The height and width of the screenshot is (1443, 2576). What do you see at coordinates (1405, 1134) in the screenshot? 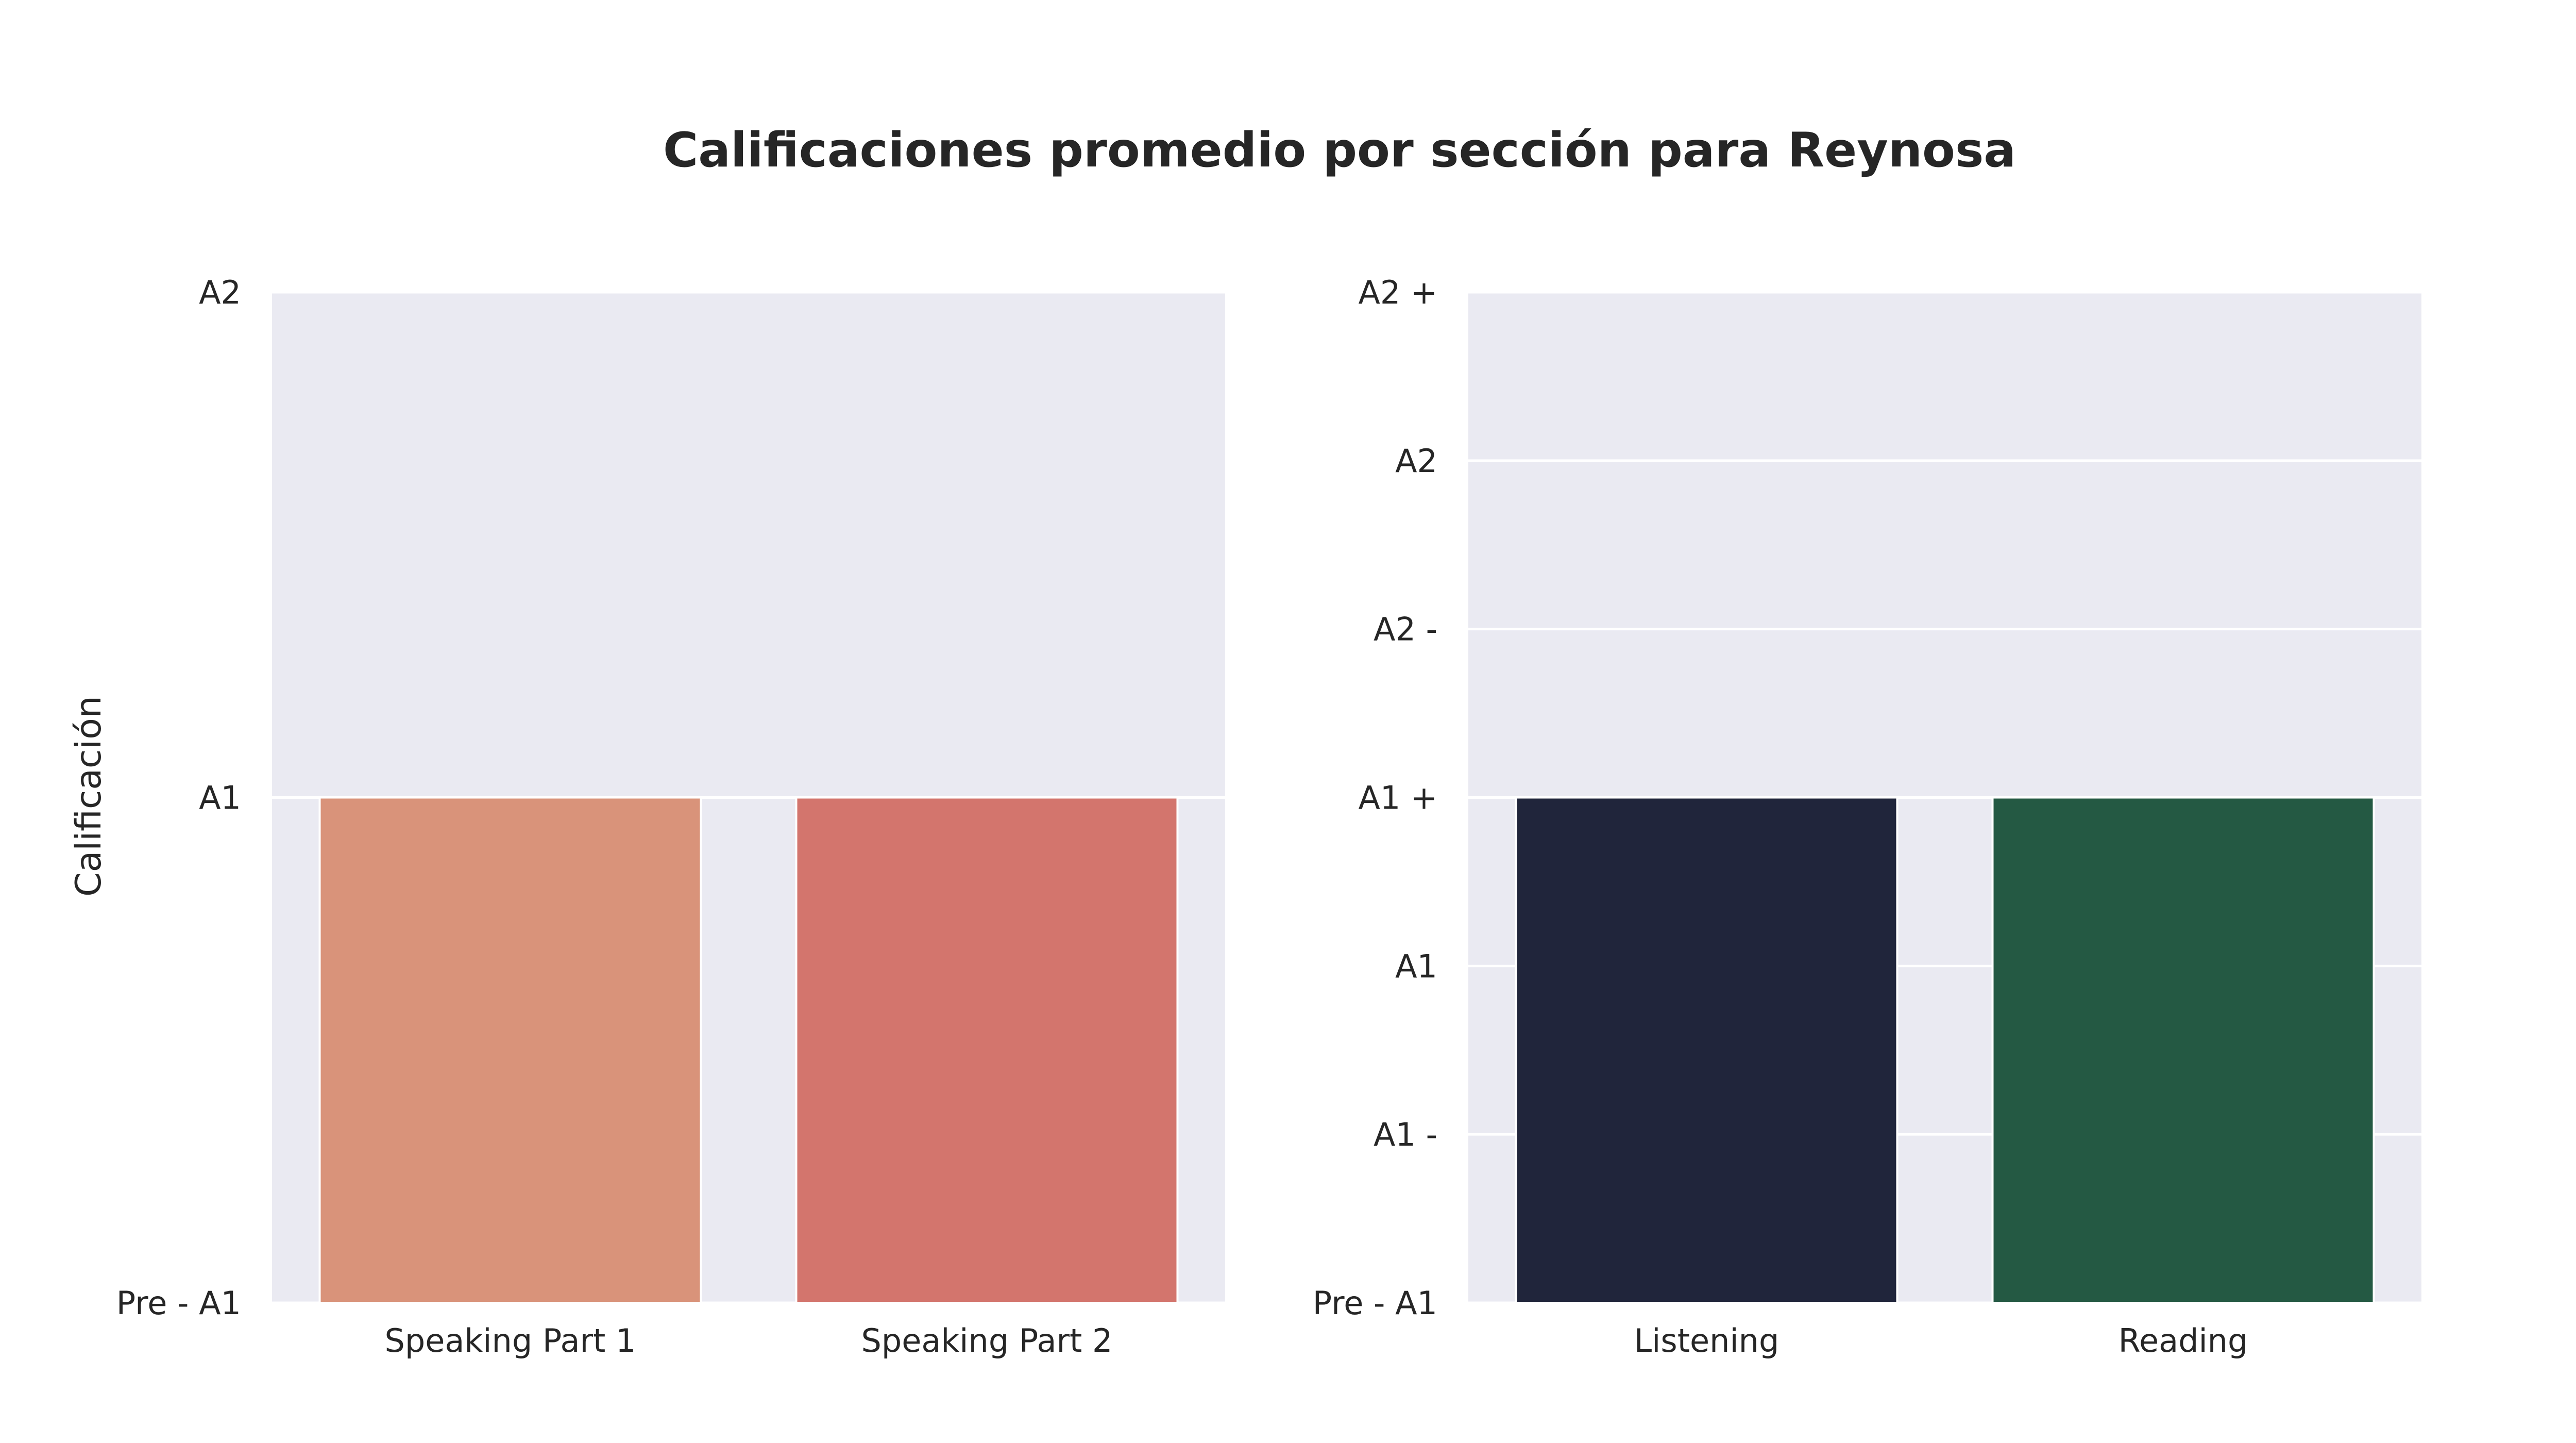
I see `y-tick-label: A1 -` at bounding box center [1405, 1134].